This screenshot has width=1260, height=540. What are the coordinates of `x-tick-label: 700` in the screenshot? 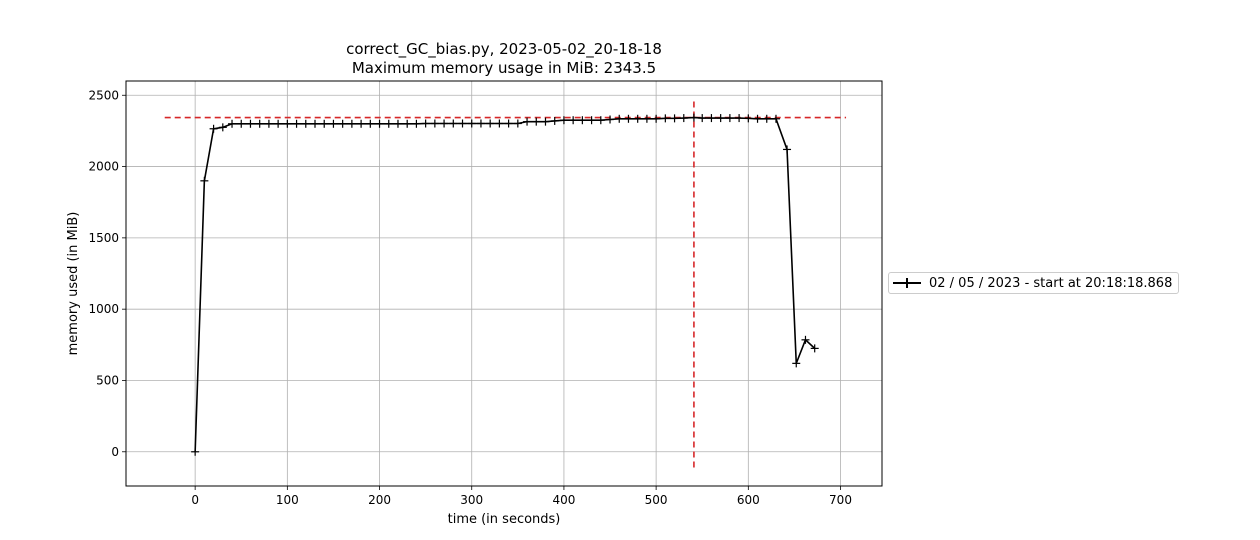 It's located at (840, 500).